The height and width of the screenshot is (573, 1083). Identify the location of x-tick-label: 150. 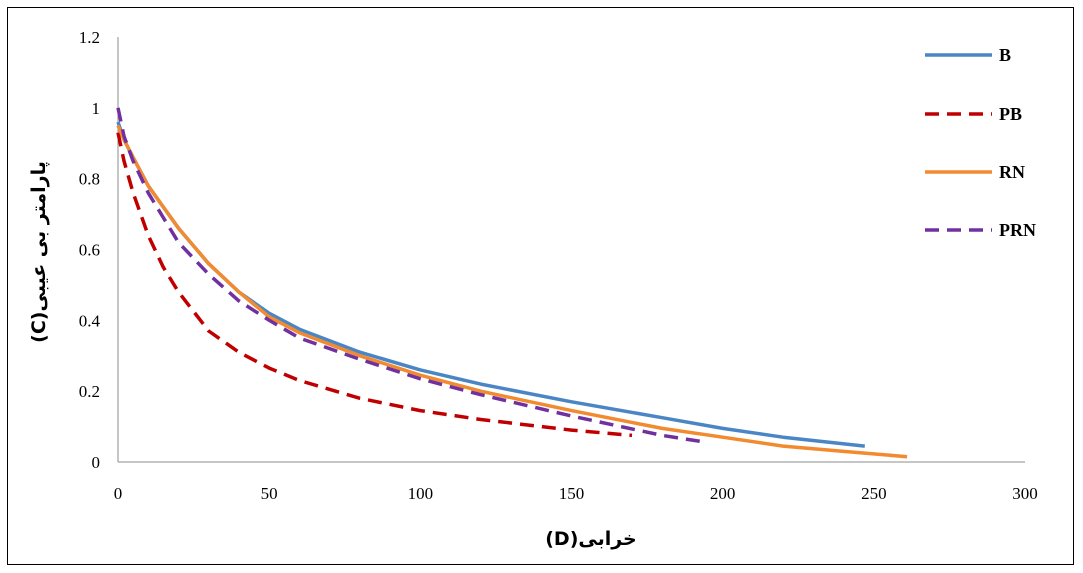
(572, 493).